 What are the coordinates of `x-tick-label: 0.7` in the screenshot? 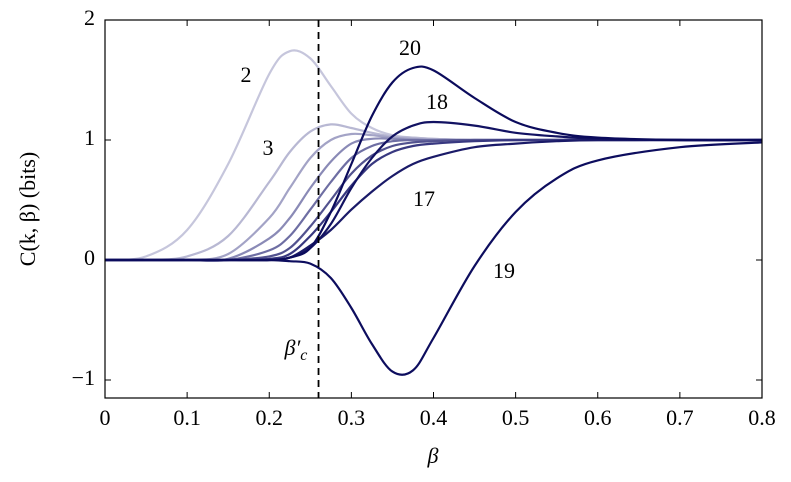 It's located at (680, 417).